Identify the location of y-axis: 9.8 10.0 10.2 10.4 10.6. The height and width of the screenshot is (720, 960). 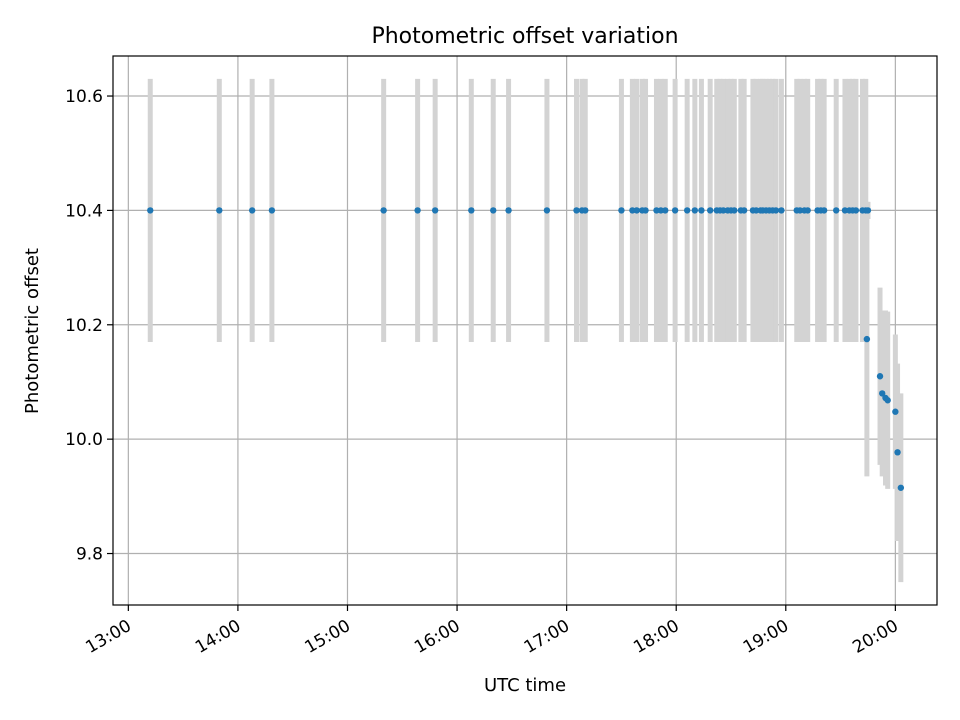
(89, 326).